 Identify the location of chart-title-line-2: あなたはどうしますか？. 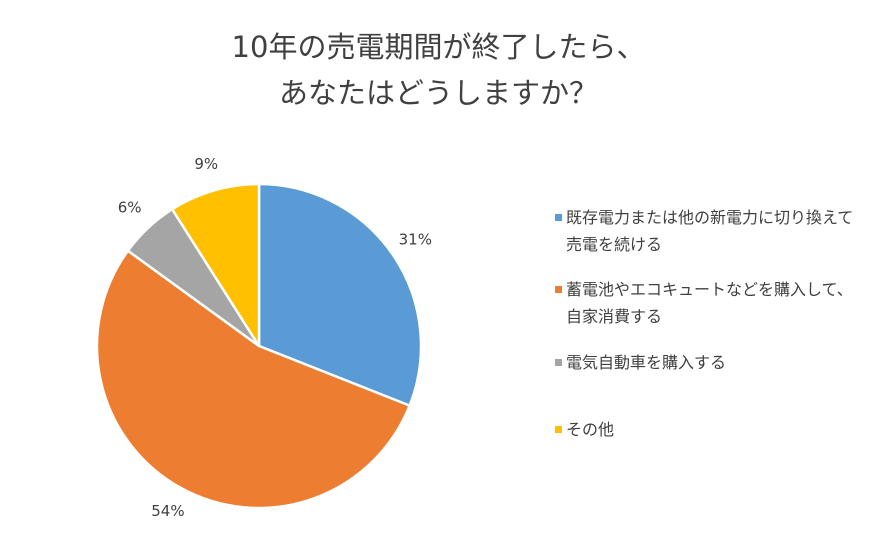
(438, 93).